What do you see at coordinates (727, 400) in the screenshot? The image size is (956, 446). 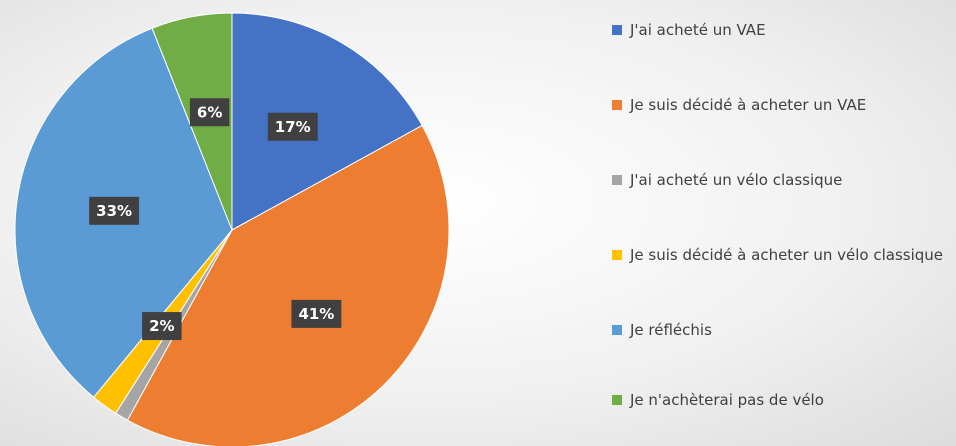 I see `legend-label: Je n'achèterai pas de vélo` at bounding box center [727, 400].